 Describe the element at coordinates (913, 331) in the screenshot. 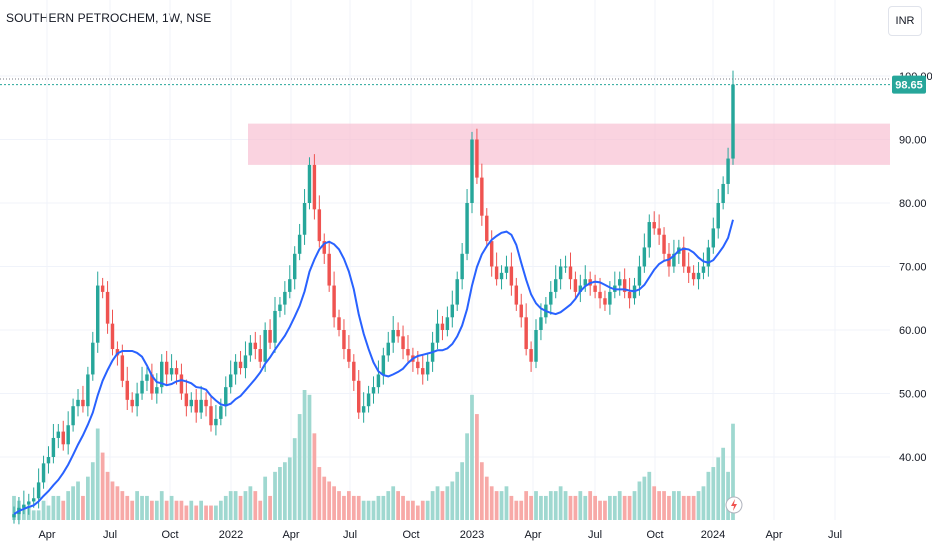

I see `y-tick-label: 60.00` at that location.